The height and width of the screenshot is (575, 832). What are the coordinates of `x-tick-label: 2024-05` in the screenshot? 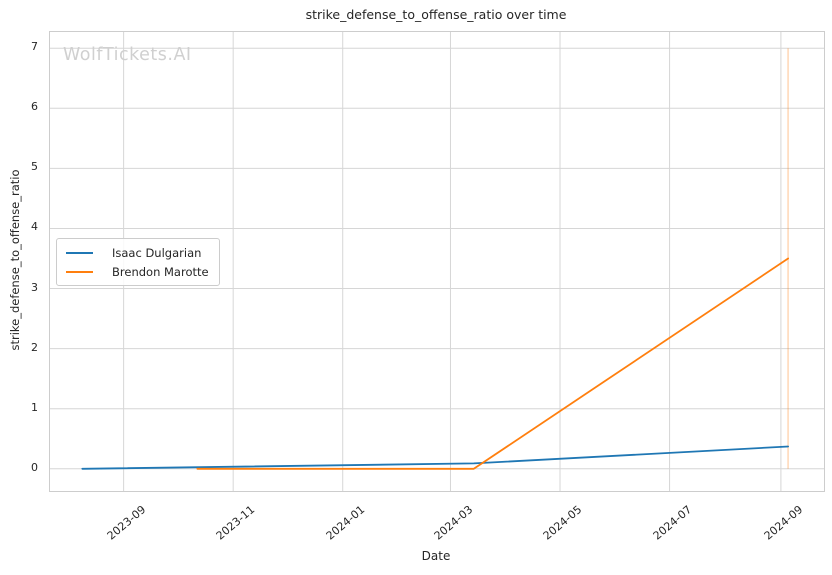 It's located at (562, 523).